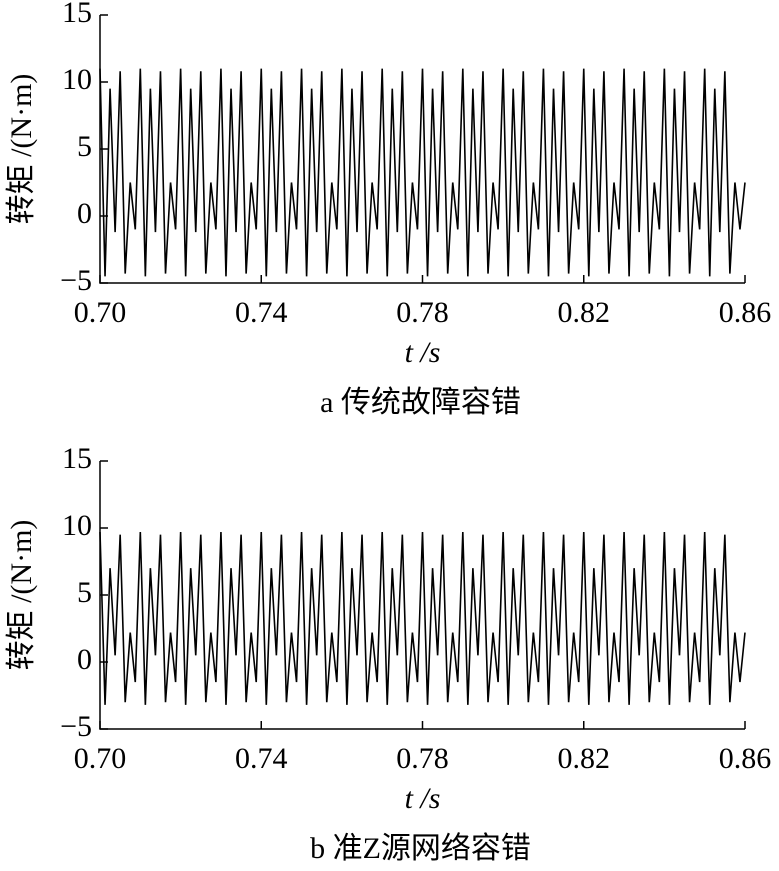  Describe the element at coordinates (420, 402) in the screenshot. I see `caption: a 传统故障容错` at that location.